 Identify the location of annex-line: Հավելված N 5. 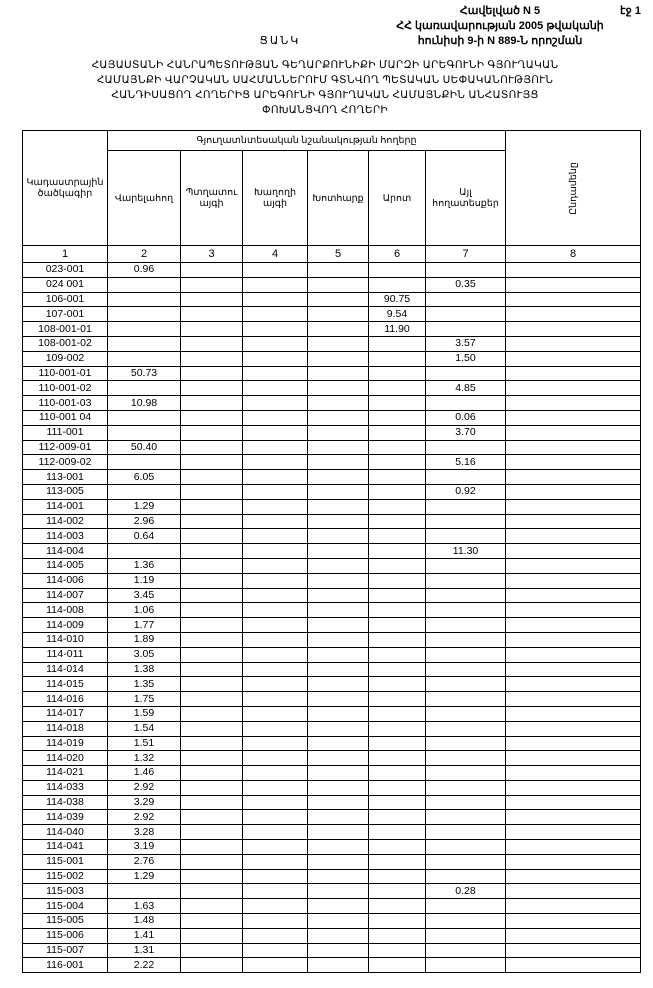
(500, 11).